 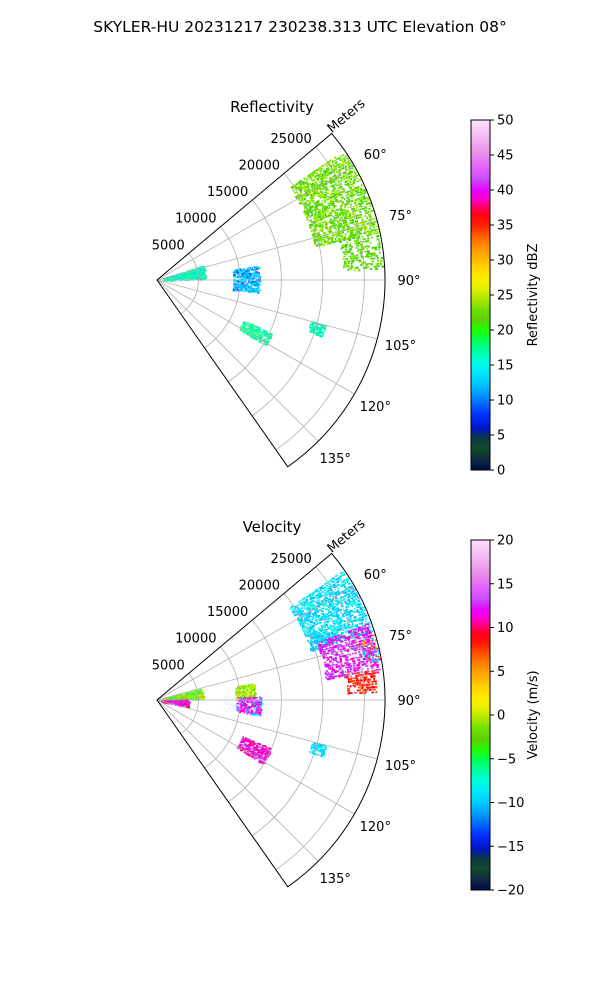 I want to click on colorbar-tick-label: −5, so click(x=506, y=759).